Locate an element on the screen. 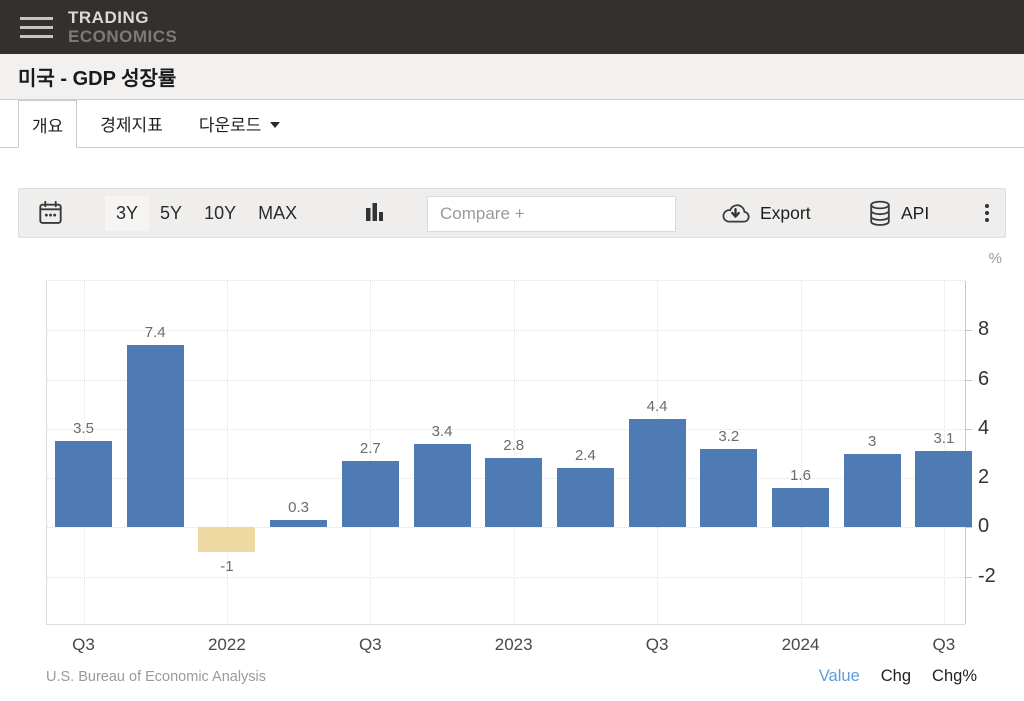  bar-value-label: 3 is located at coordinates (872, 441).